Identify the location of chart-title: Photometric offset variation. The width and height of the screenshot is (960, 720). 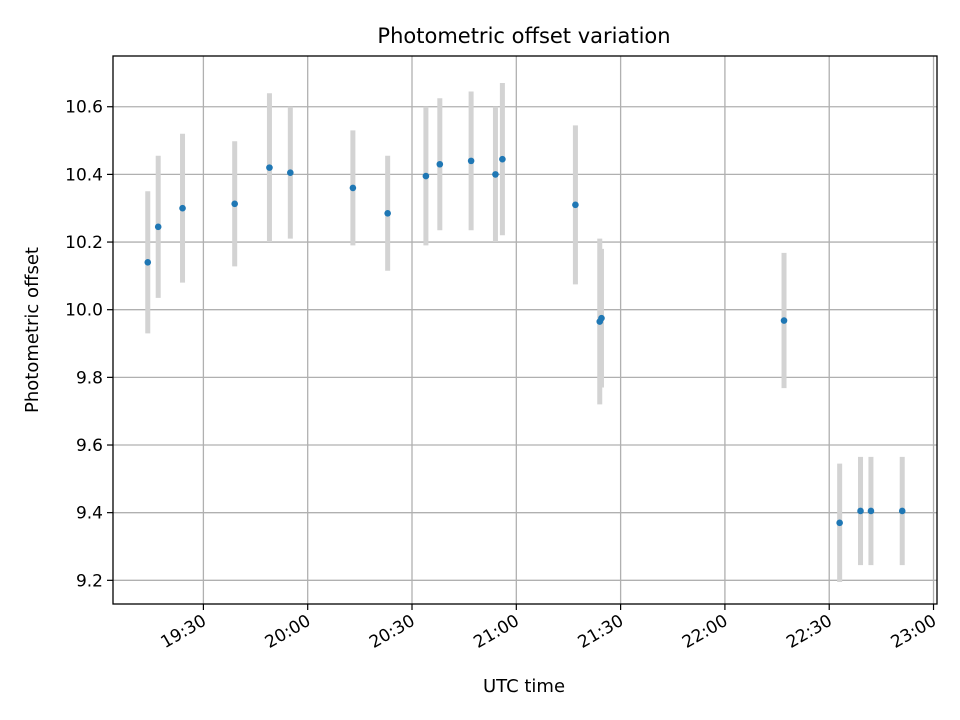
(523, 36).